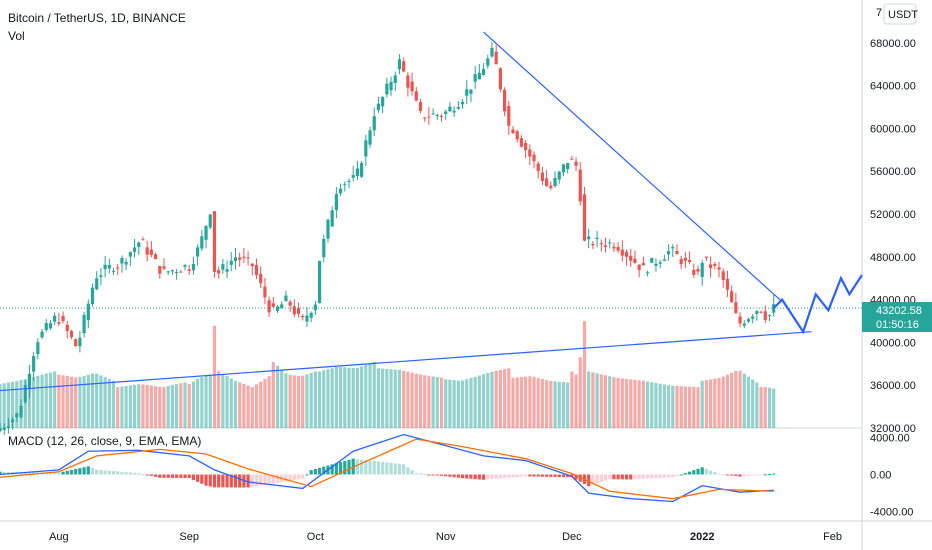 The height and width of the screenshot is (550, 932). Describe the element at coordinates (900, 14) in the screenshot. I see `currency-badge` at that location.